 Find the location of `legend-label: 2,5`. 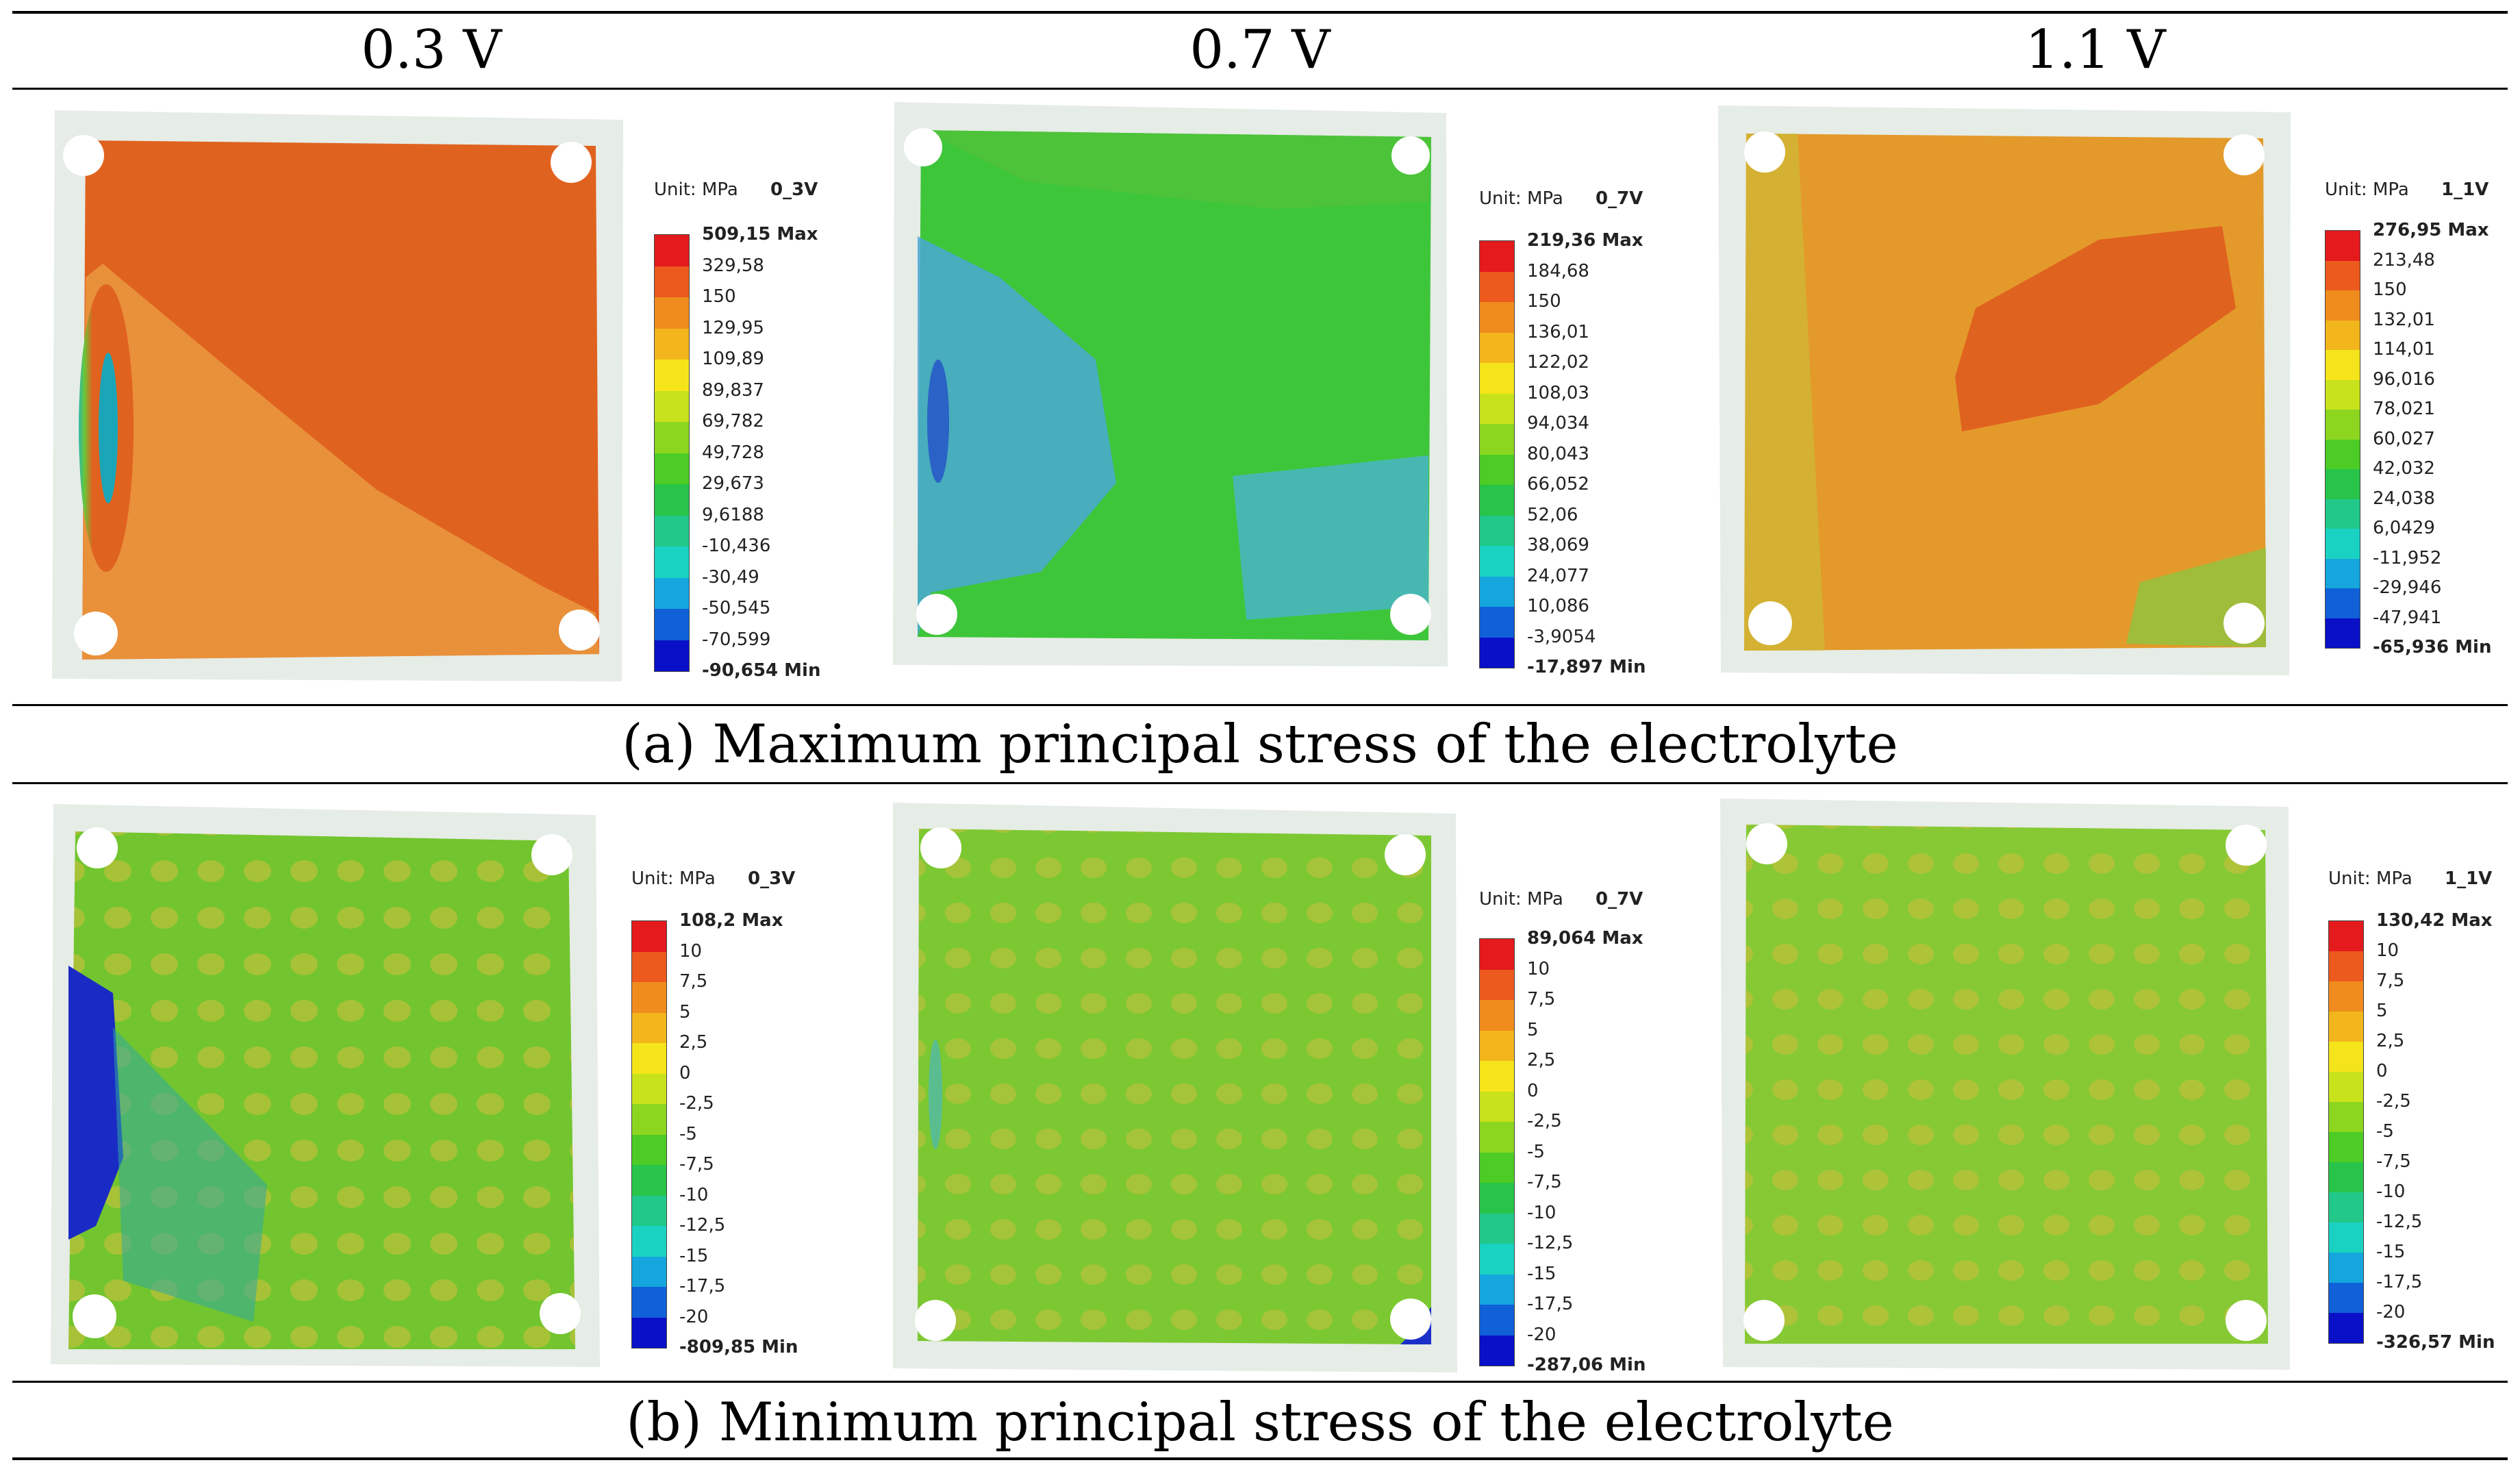

legend-label: 2,5 is located at coordinates (2390, 1041).